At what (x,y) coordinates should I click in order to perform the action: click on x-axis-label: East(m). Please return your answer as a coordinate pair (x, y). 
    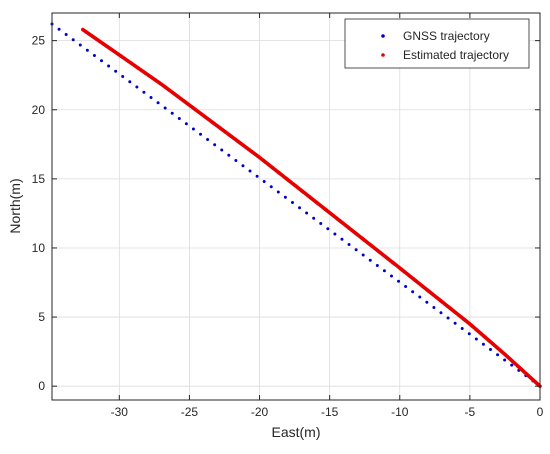
    Looking at the image, I should click on (296, 432).